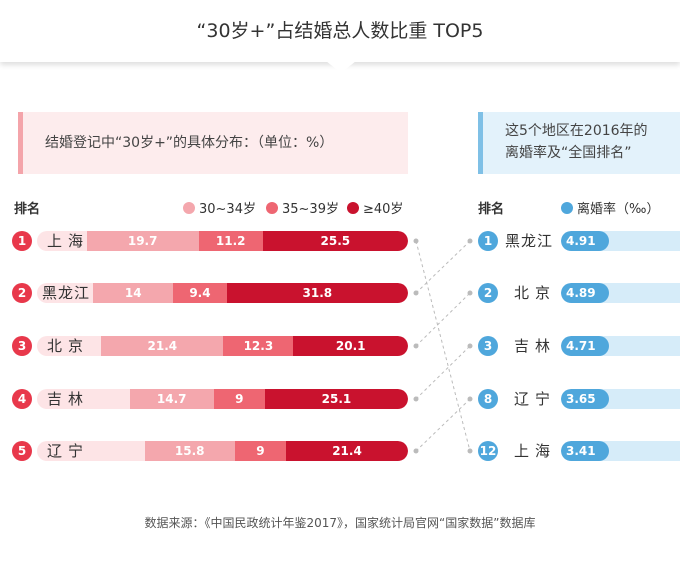 Image resolution: width=680 pixels, height=567 pixels. What do you see at coordinates (66, 293) in the screenshot?
I see `left-province-label: 黑龙江` at bounding box center [66, 293].